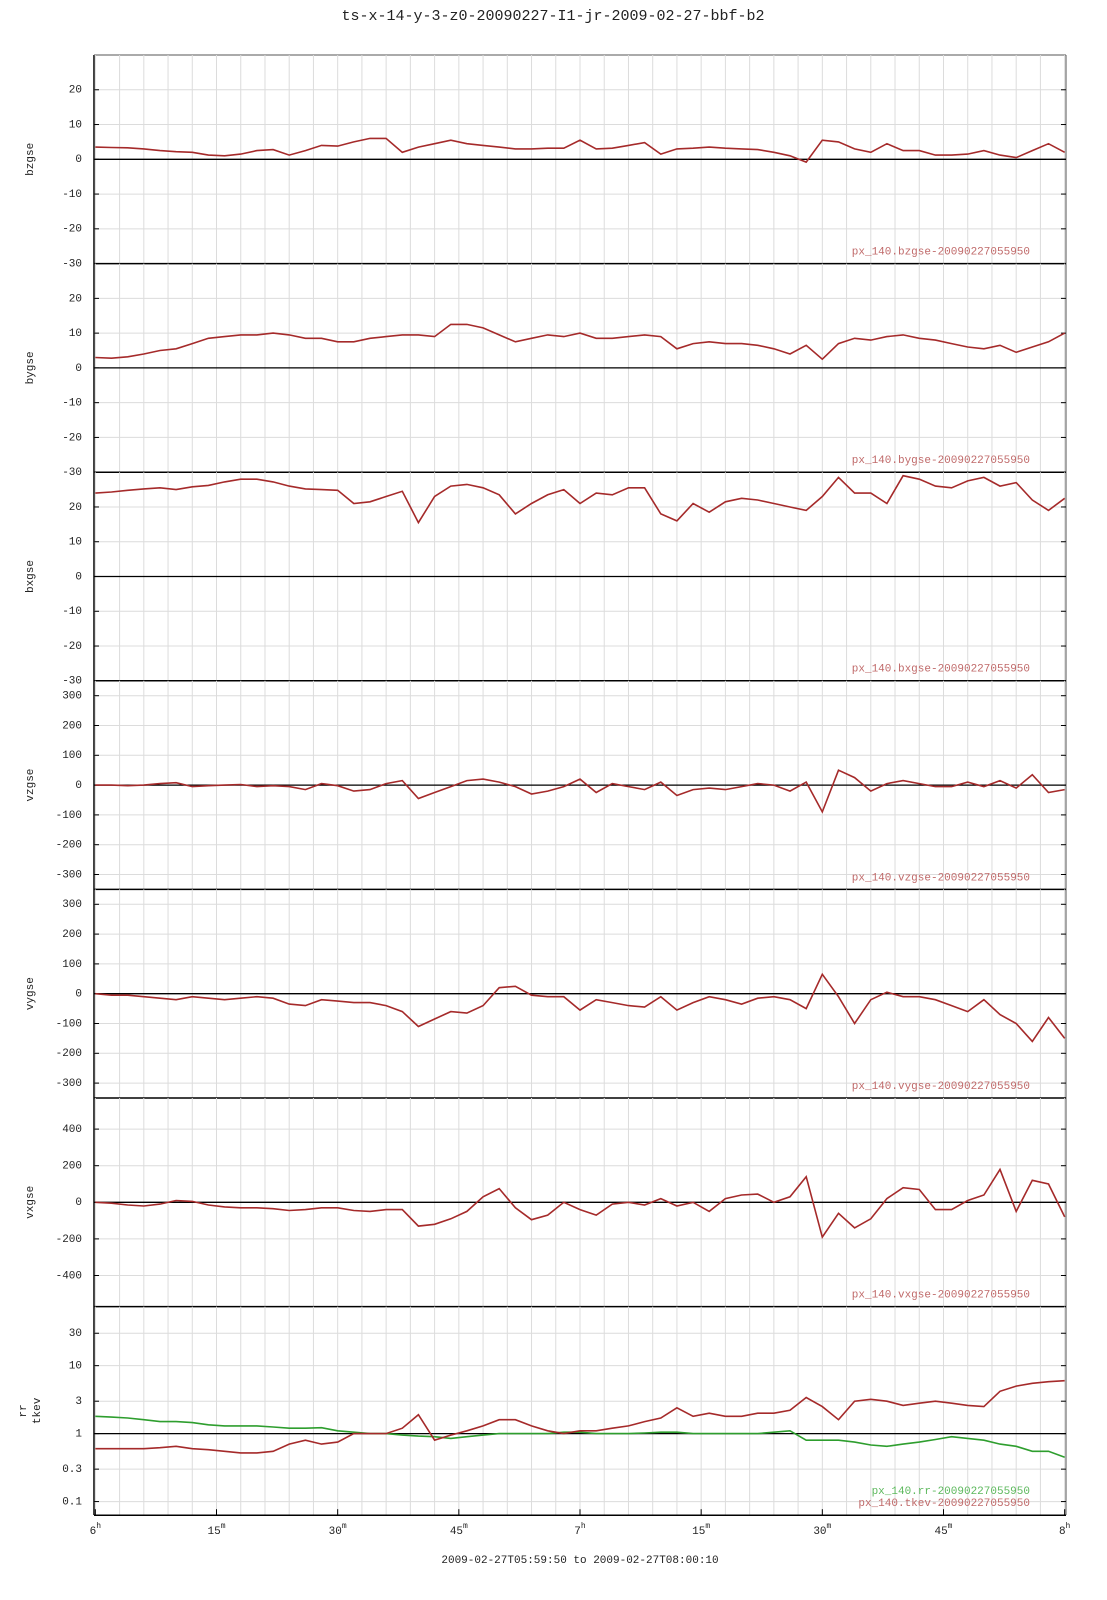  I want to click on annotation: px_140.rr-20090227055950, so click(951, 1492).